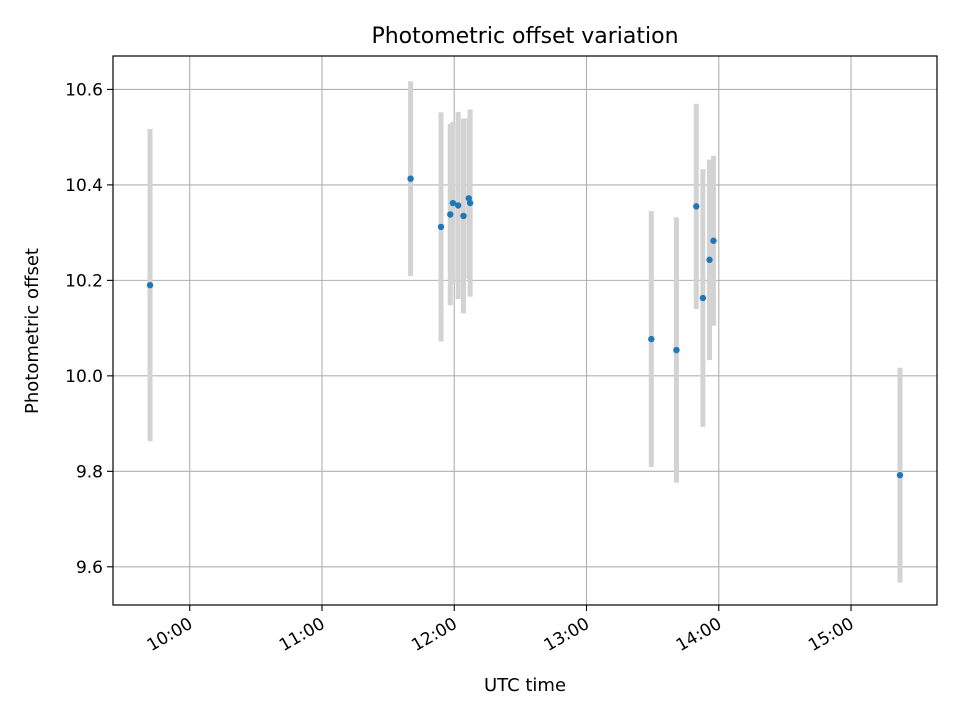  Describe the element at coordinates (699, 635) in the screenshot. I see `x-tick-label: 14:00` at that location.